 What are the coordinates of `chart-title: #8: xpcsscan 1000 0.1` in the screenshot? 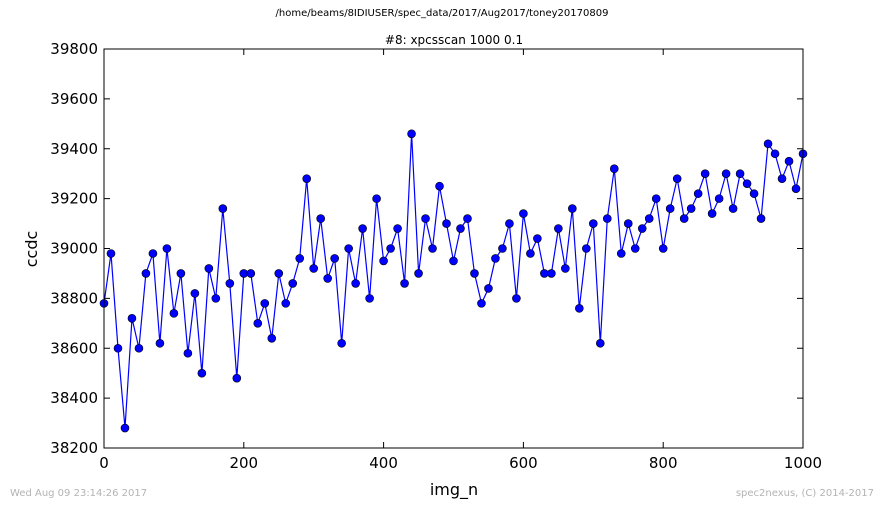 It's located at (454, 40).